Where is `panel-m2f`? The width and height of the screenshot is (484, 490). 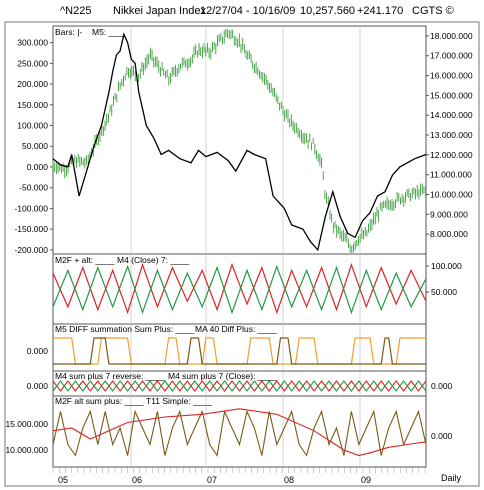
panel-m2f is located at coordinates (239, 289).